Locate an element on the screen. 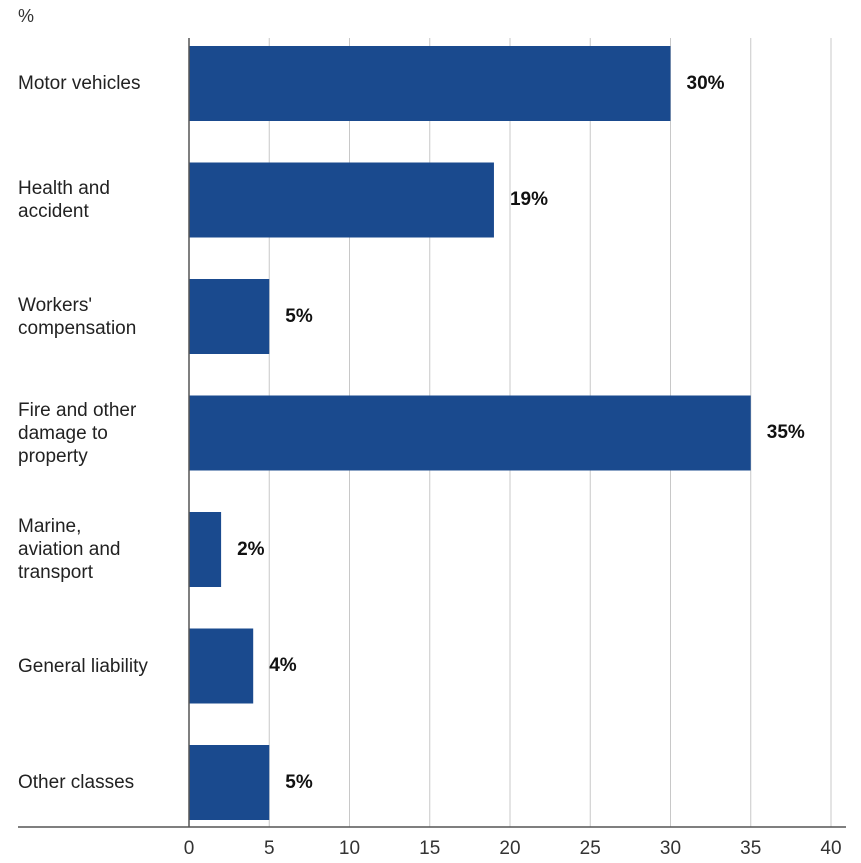 The image size is (861, 863). category-label-line: aviation and is located at coordinates (69, 549).